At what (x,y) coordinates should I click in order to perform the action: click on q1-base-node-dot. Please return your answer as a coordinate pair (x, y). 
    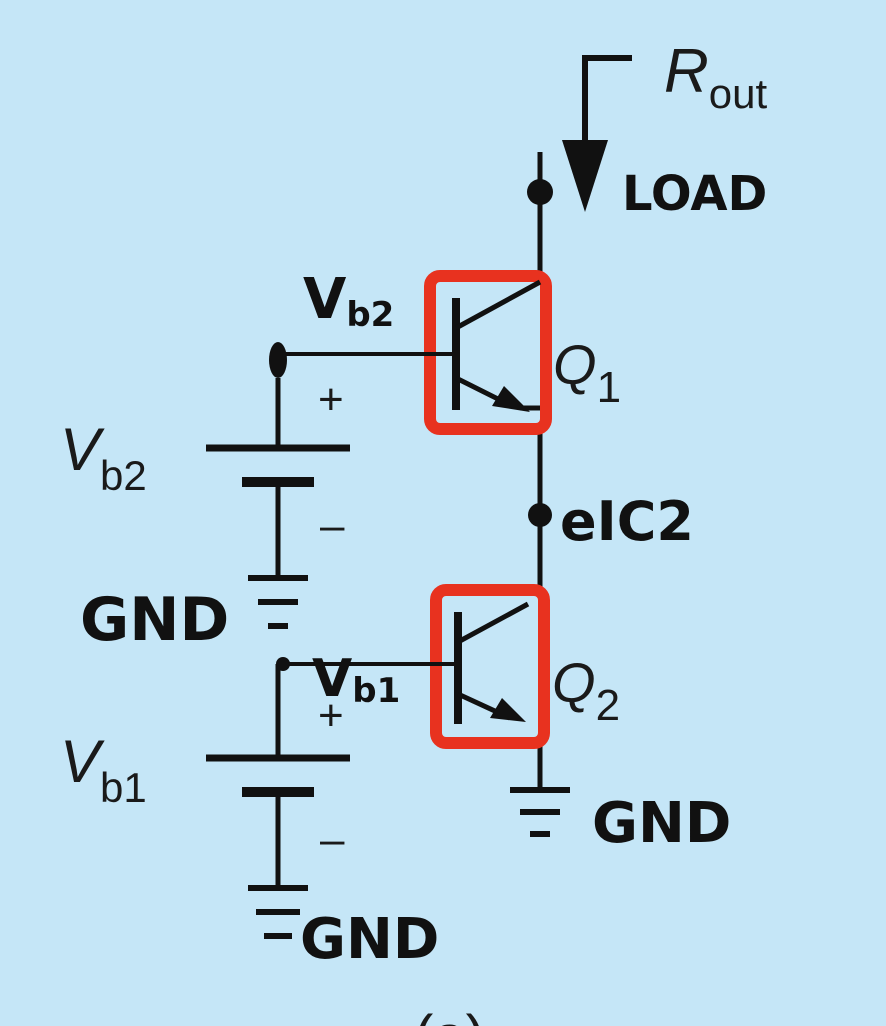
    Looking at the image, I should click on (278, 360).